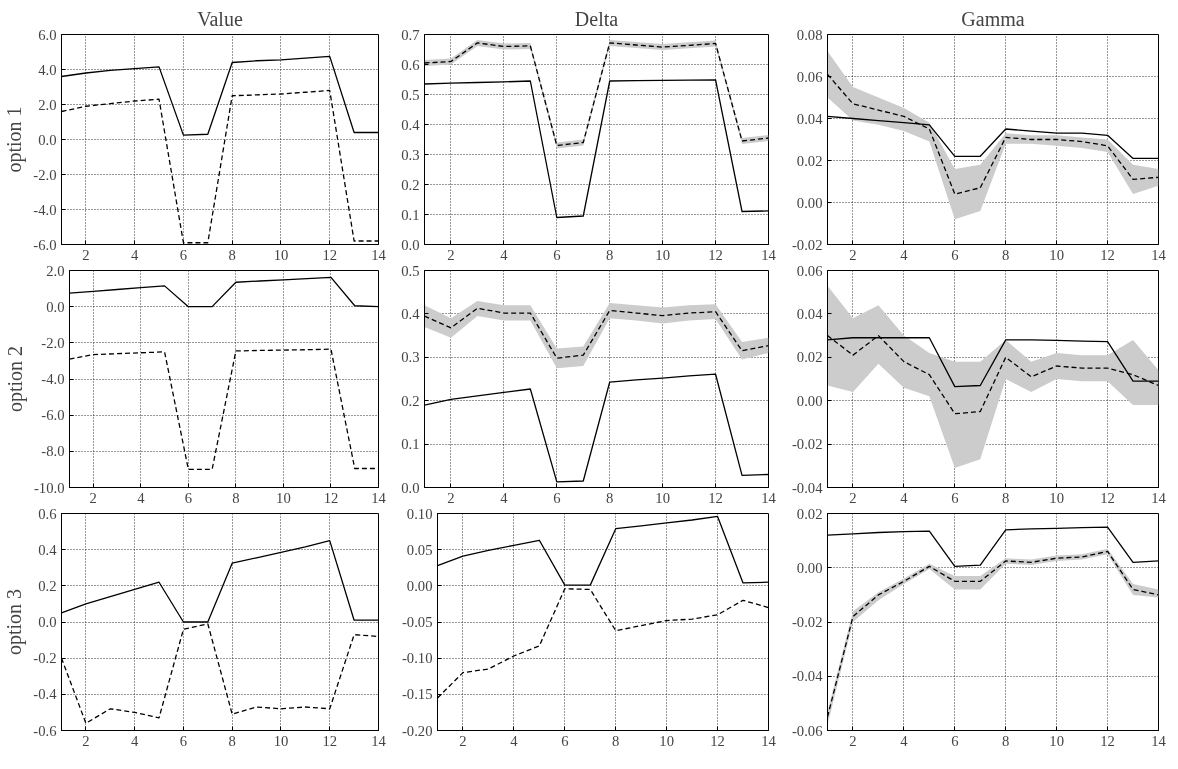 This screenshot has height=769, width=1178. Describe the element at coordinates (419, 513) in the screenshot. I see `y-tick-label: 0.10` at that location.